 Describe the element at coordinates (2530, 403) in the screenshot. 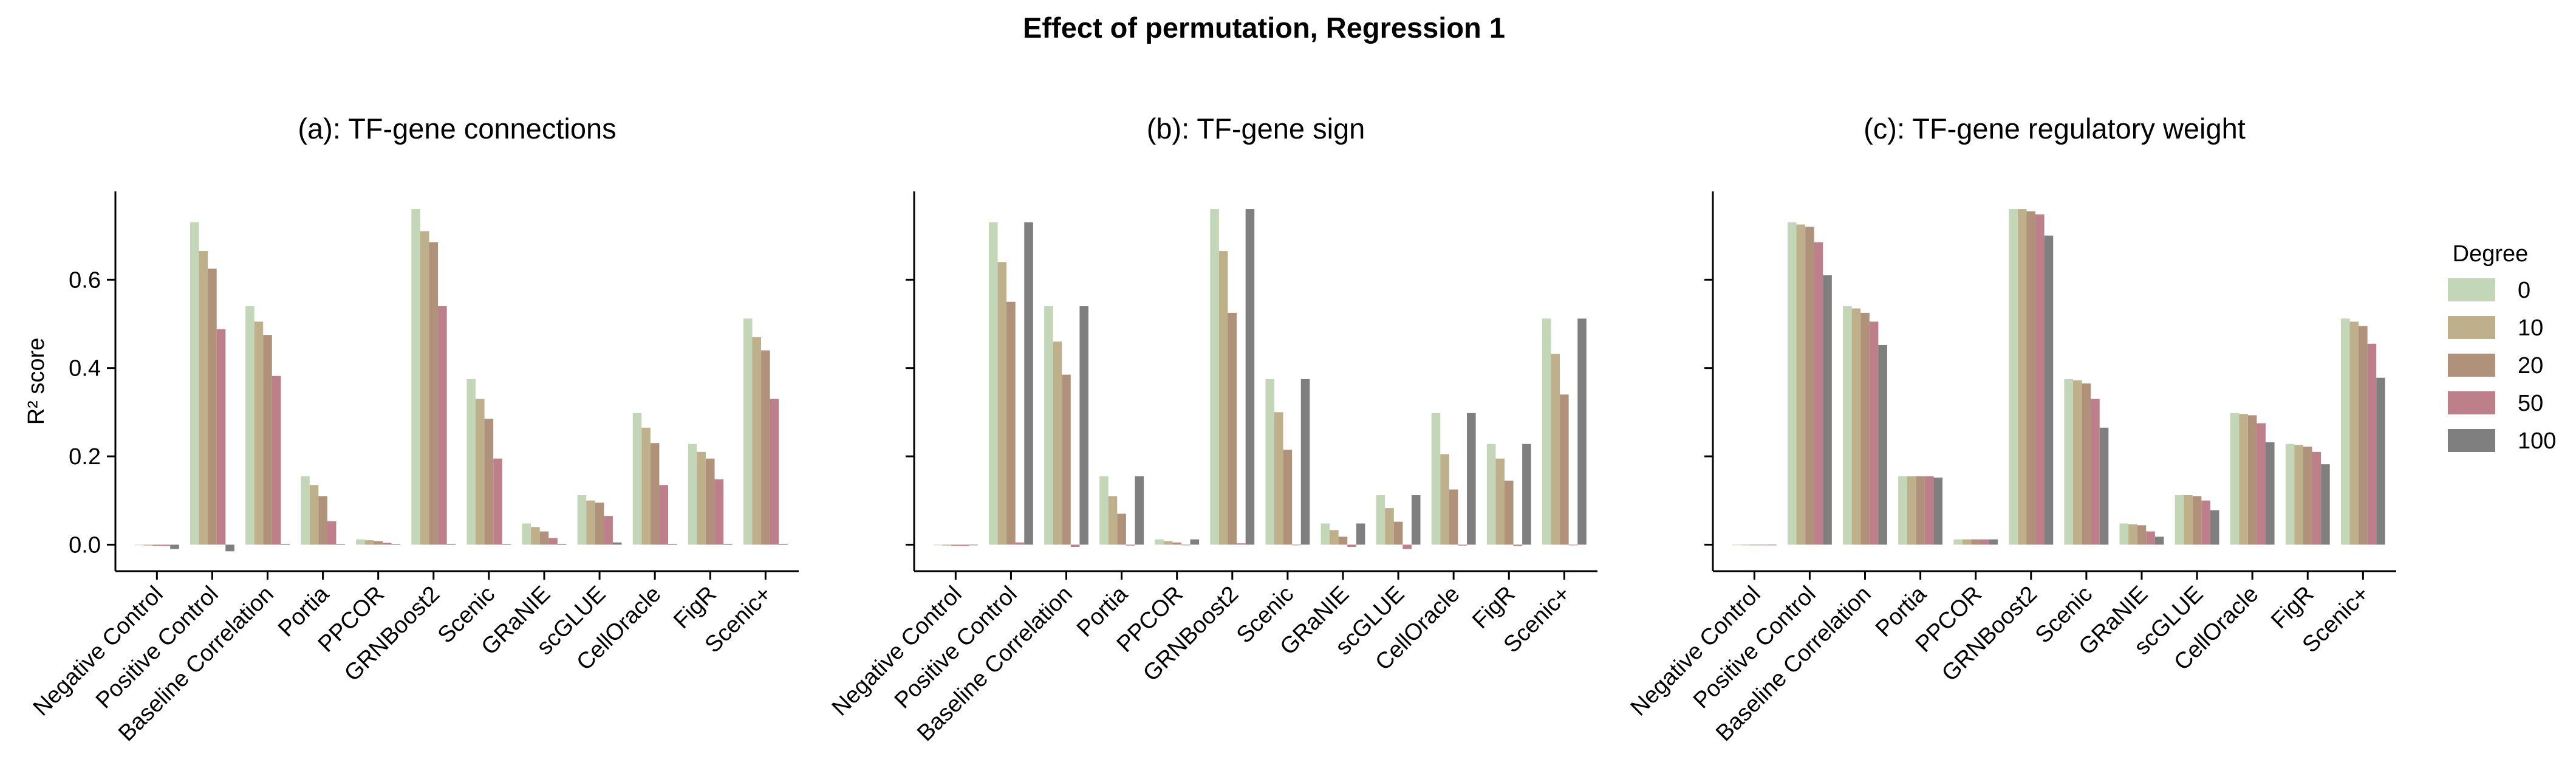

I see `legend-label: 50` at that location.